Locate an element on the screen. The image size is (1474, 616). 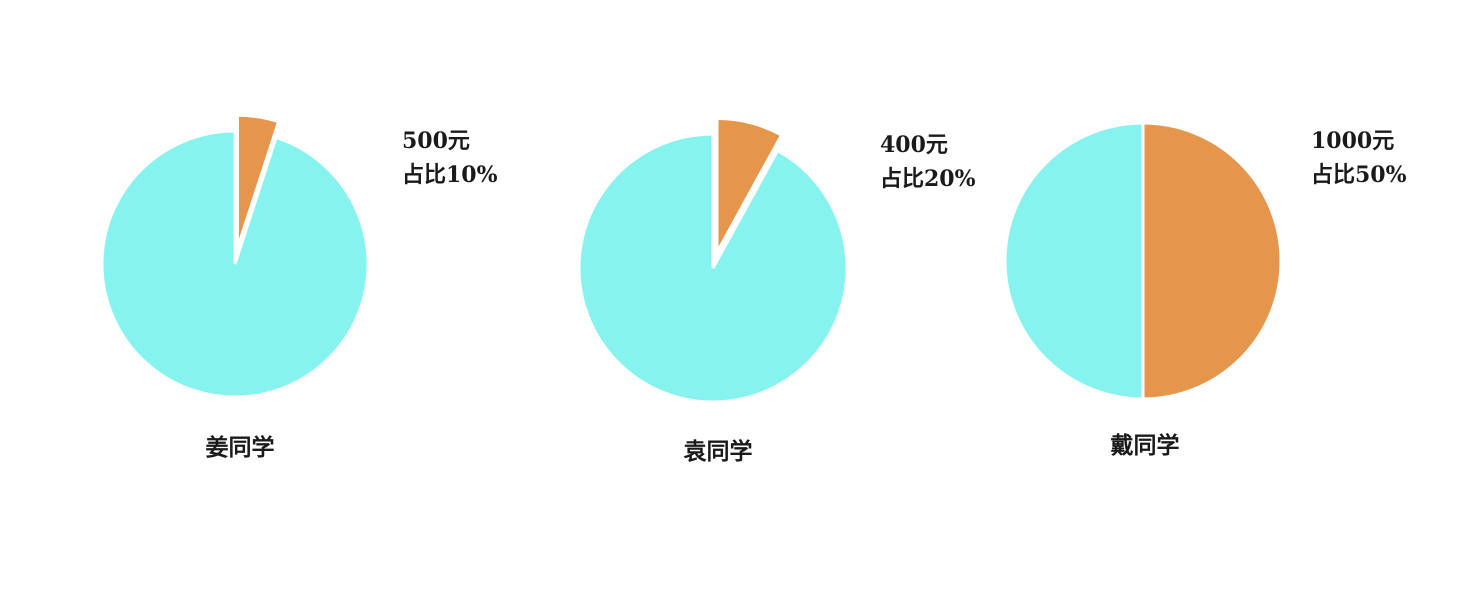
pie-2-value-label: 400元 占比20% is located at coordinates (928, 162).